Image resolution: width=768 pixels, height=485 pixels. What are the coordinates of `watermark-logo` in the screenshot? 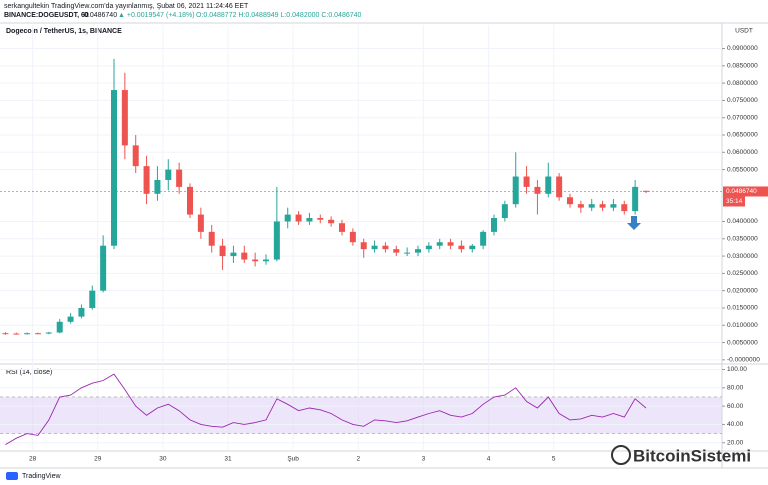 It's located at (621, 455).